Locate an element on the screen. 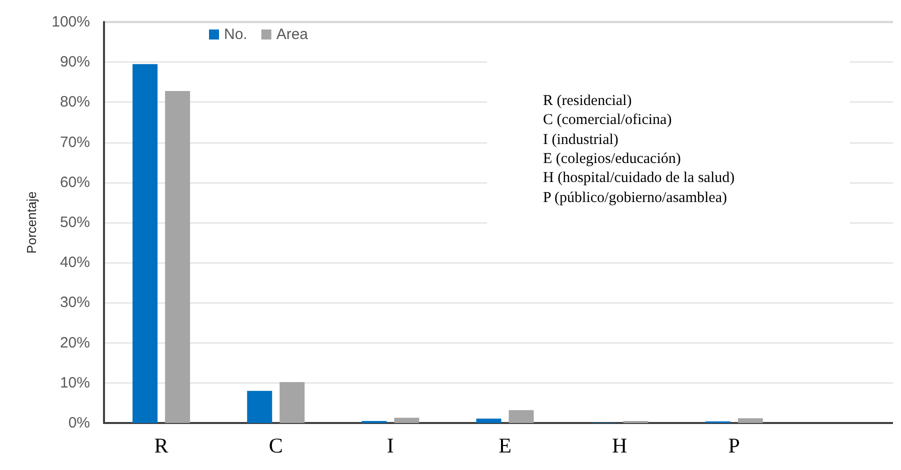  y-tick-label: 100% is located at coordinates (71, 22).